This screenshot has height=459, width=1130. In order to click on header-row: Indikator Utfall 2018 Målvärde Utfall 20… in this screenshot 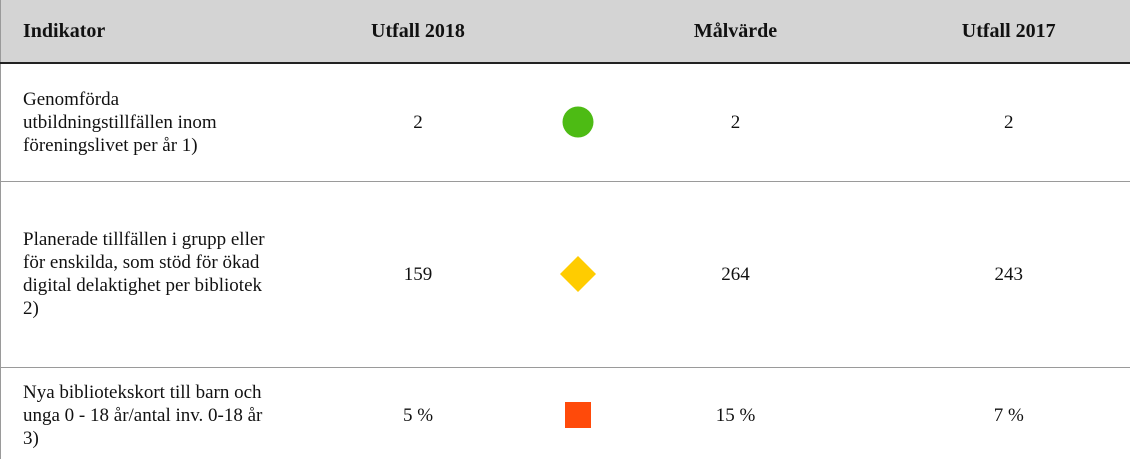, I will do `click(565, 32)`.